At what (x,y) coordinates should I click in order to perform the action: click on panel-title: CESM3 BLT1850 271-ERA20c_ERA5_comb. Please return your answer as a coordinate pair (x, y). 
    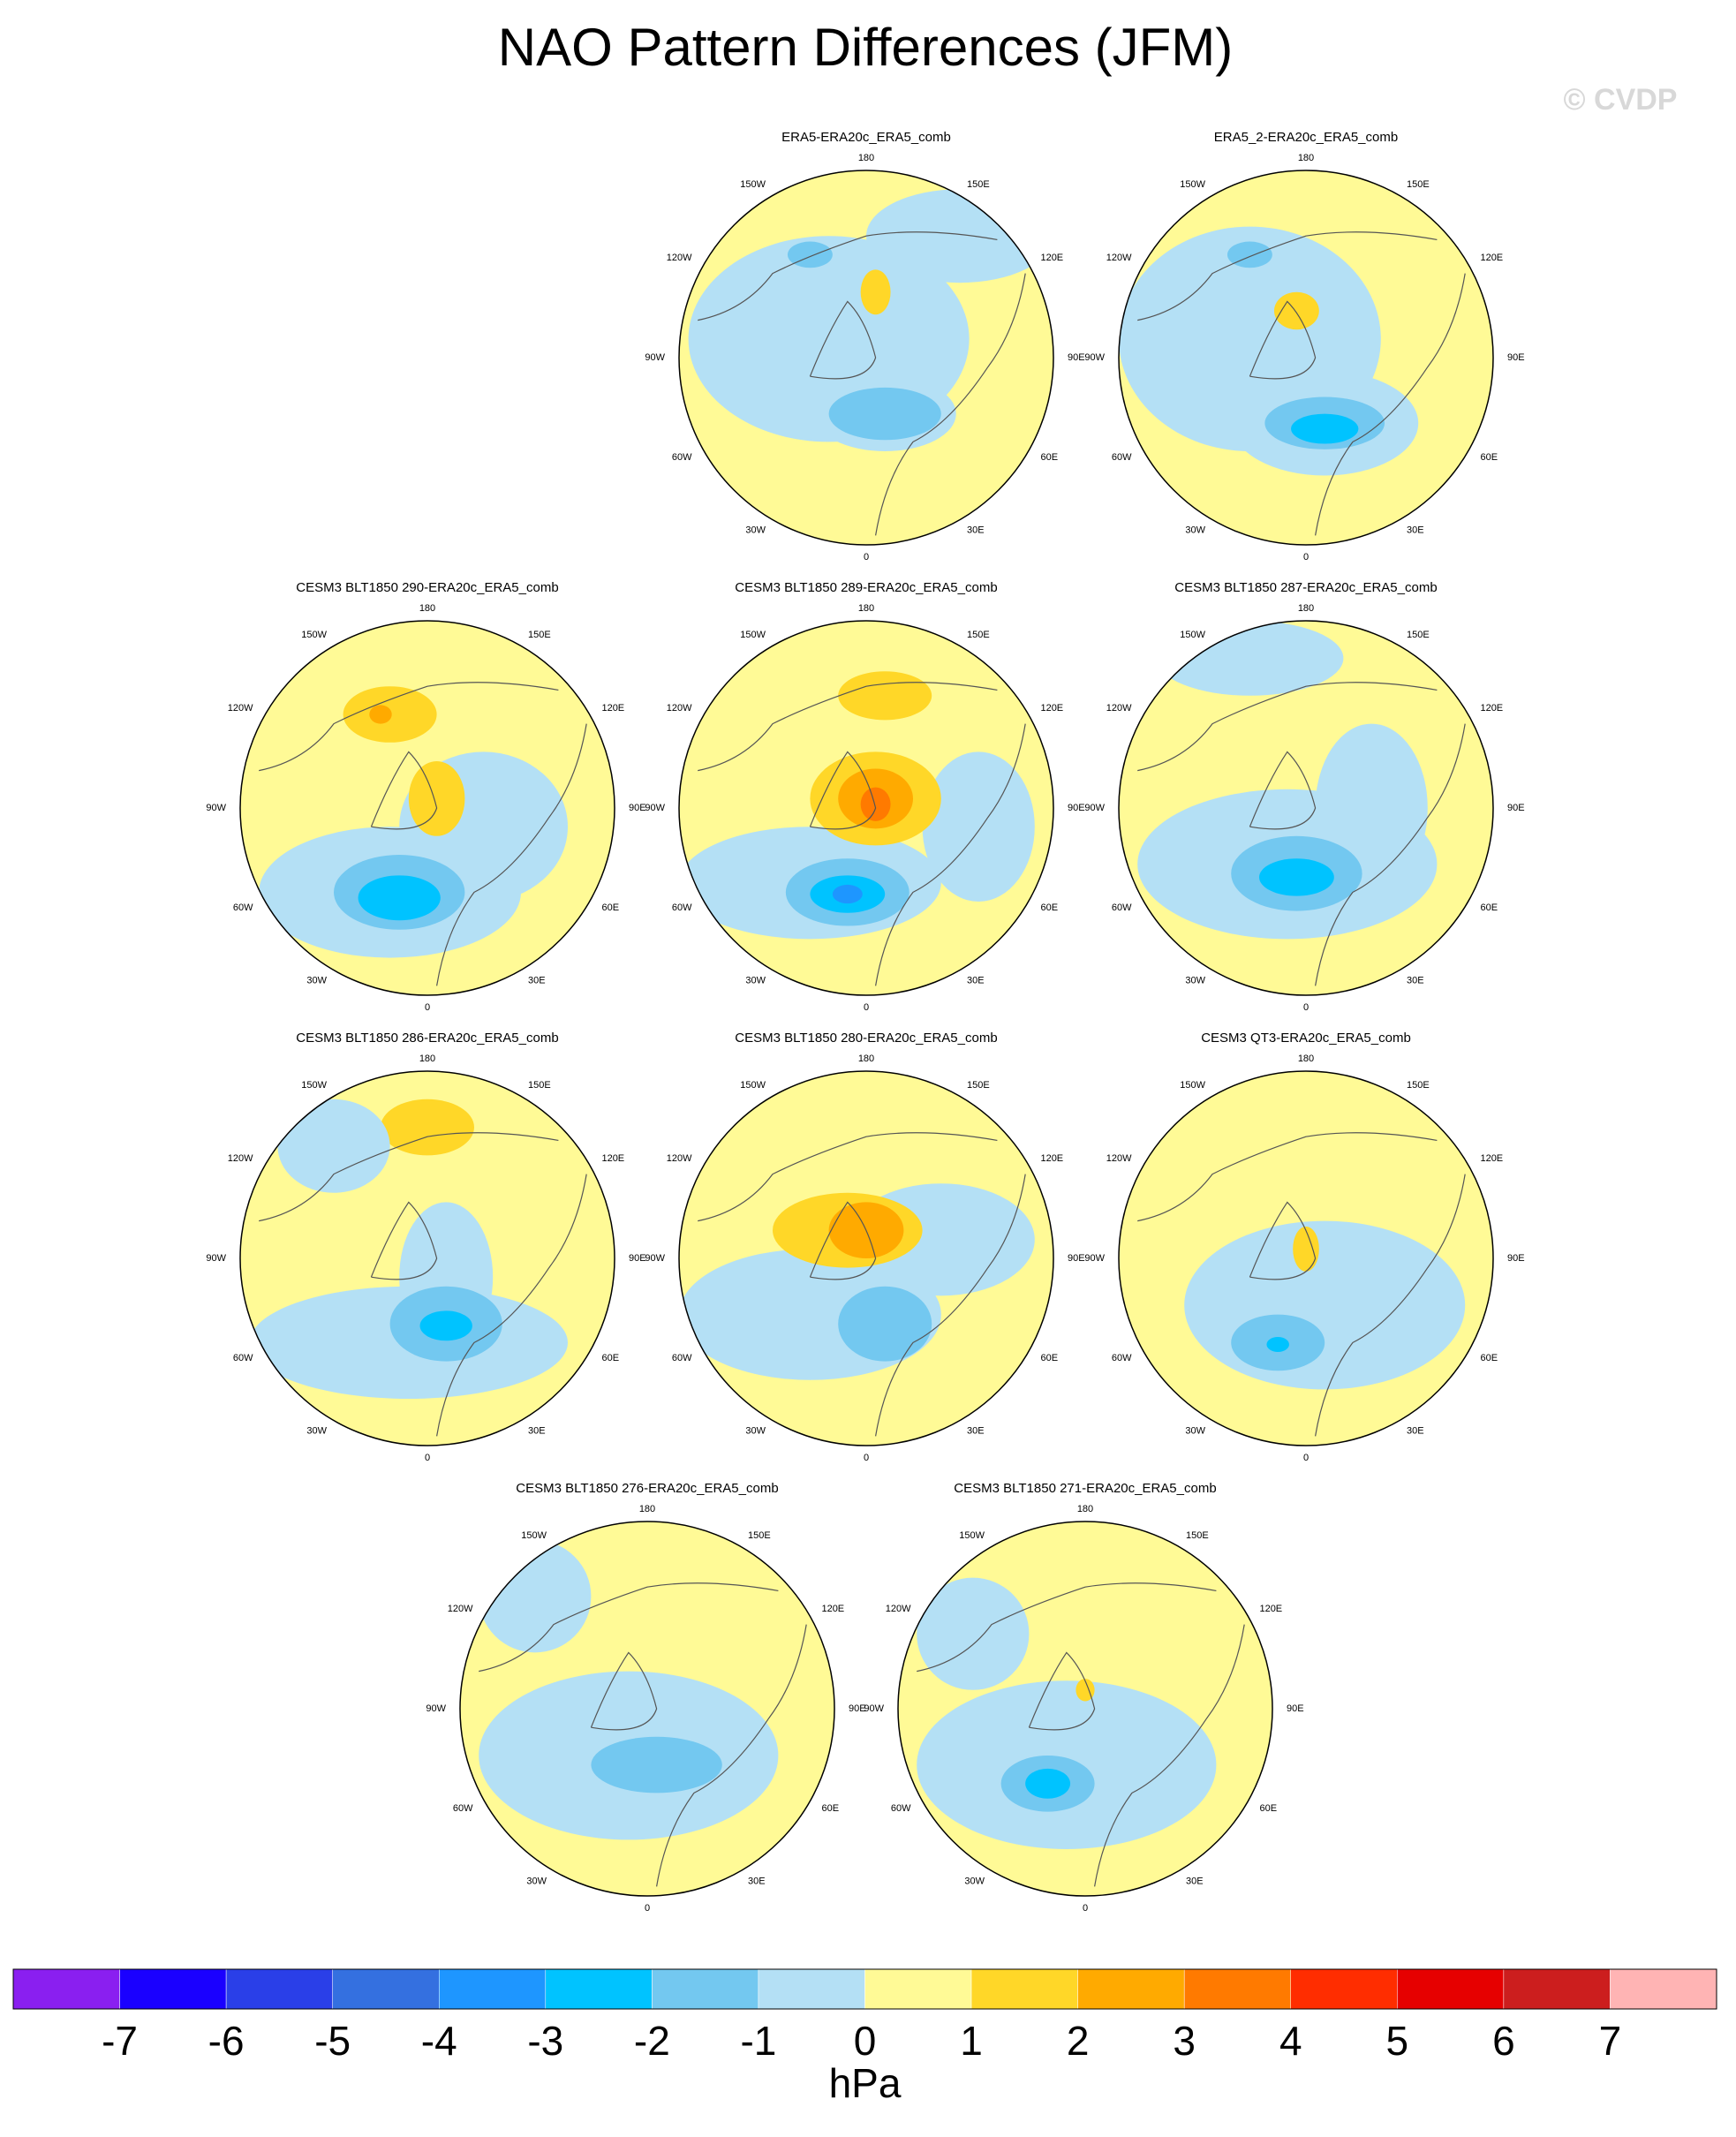
    Looking at the image, I should click on (1085, 1488).